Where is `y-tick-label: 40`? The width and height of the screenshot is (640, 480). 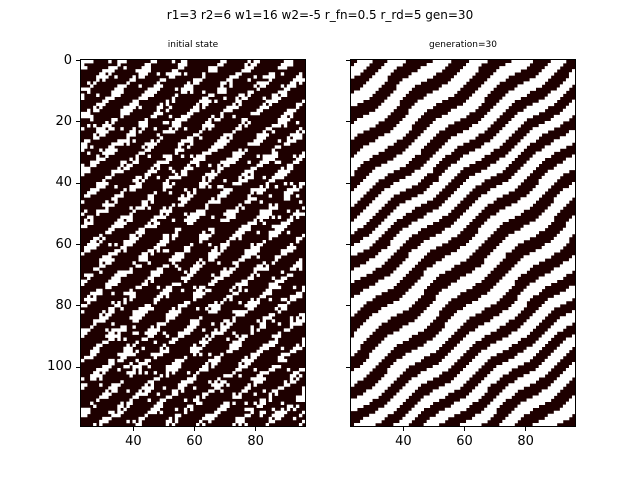
y-tick-label: 40 is located at coordinates (63, 183).